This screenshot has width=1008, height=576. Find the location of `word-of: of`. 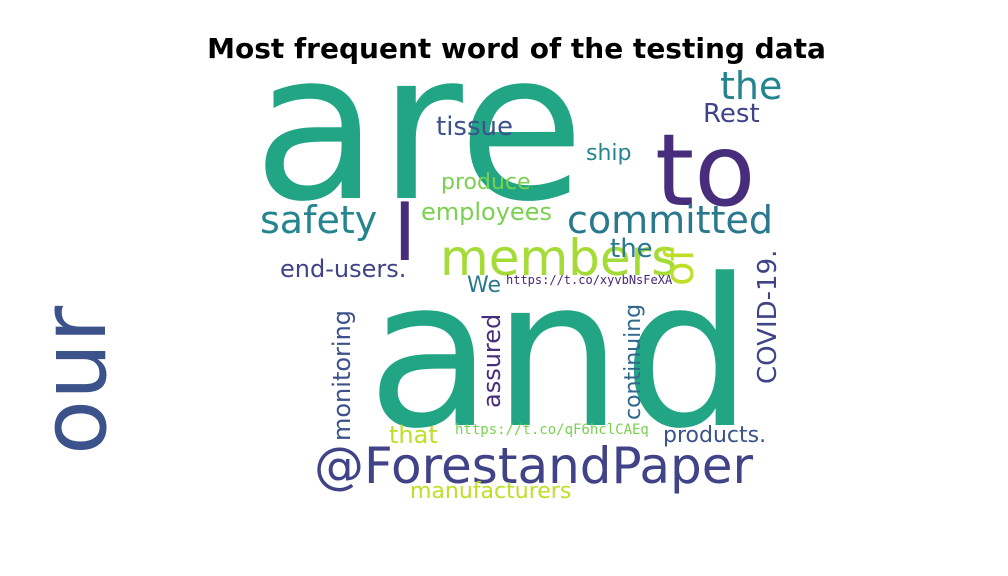

word-of: of is located at coordinates (680, 266).